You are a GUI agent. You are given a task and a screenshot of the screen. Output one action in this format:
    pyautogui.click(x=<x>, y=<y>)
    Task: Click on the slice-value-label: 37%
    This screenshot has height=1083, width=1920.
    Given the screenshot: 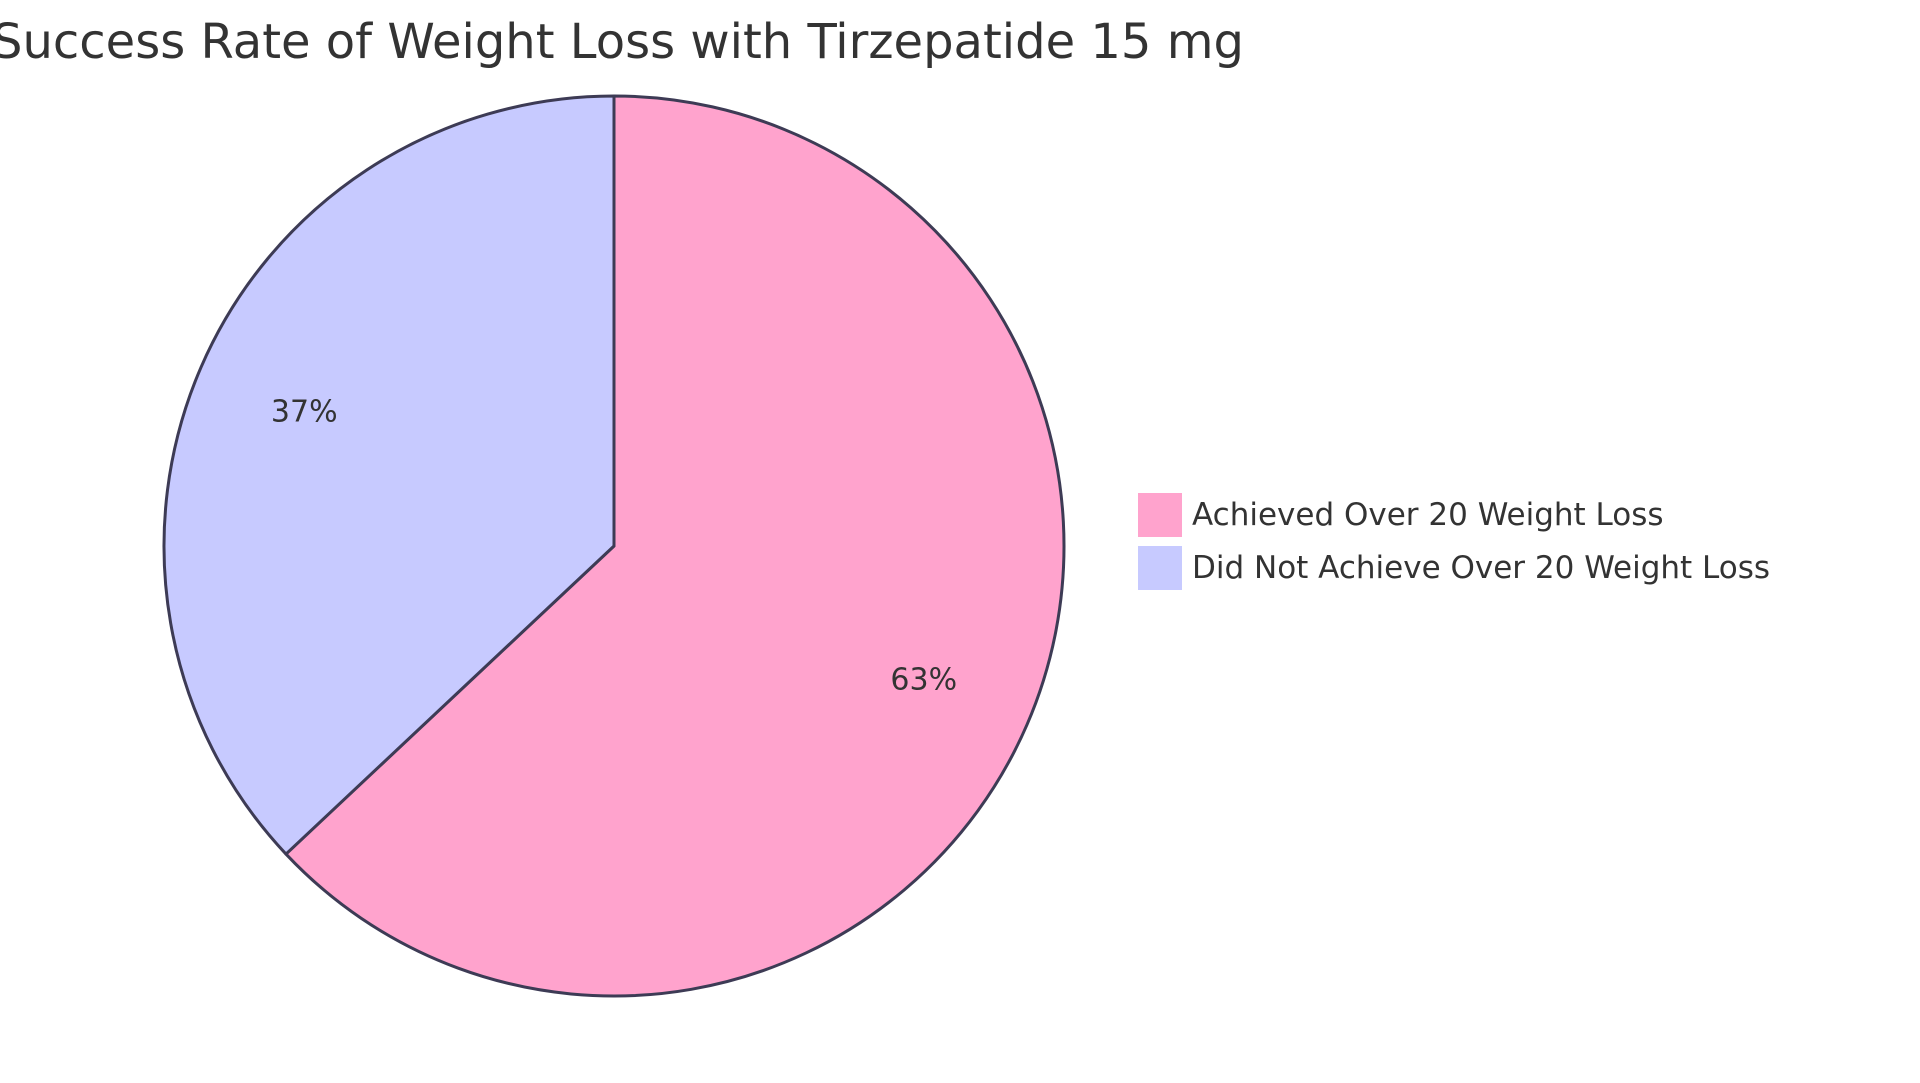 What is the action you would take?
    pyautogui.click(x=304, y=411)
    